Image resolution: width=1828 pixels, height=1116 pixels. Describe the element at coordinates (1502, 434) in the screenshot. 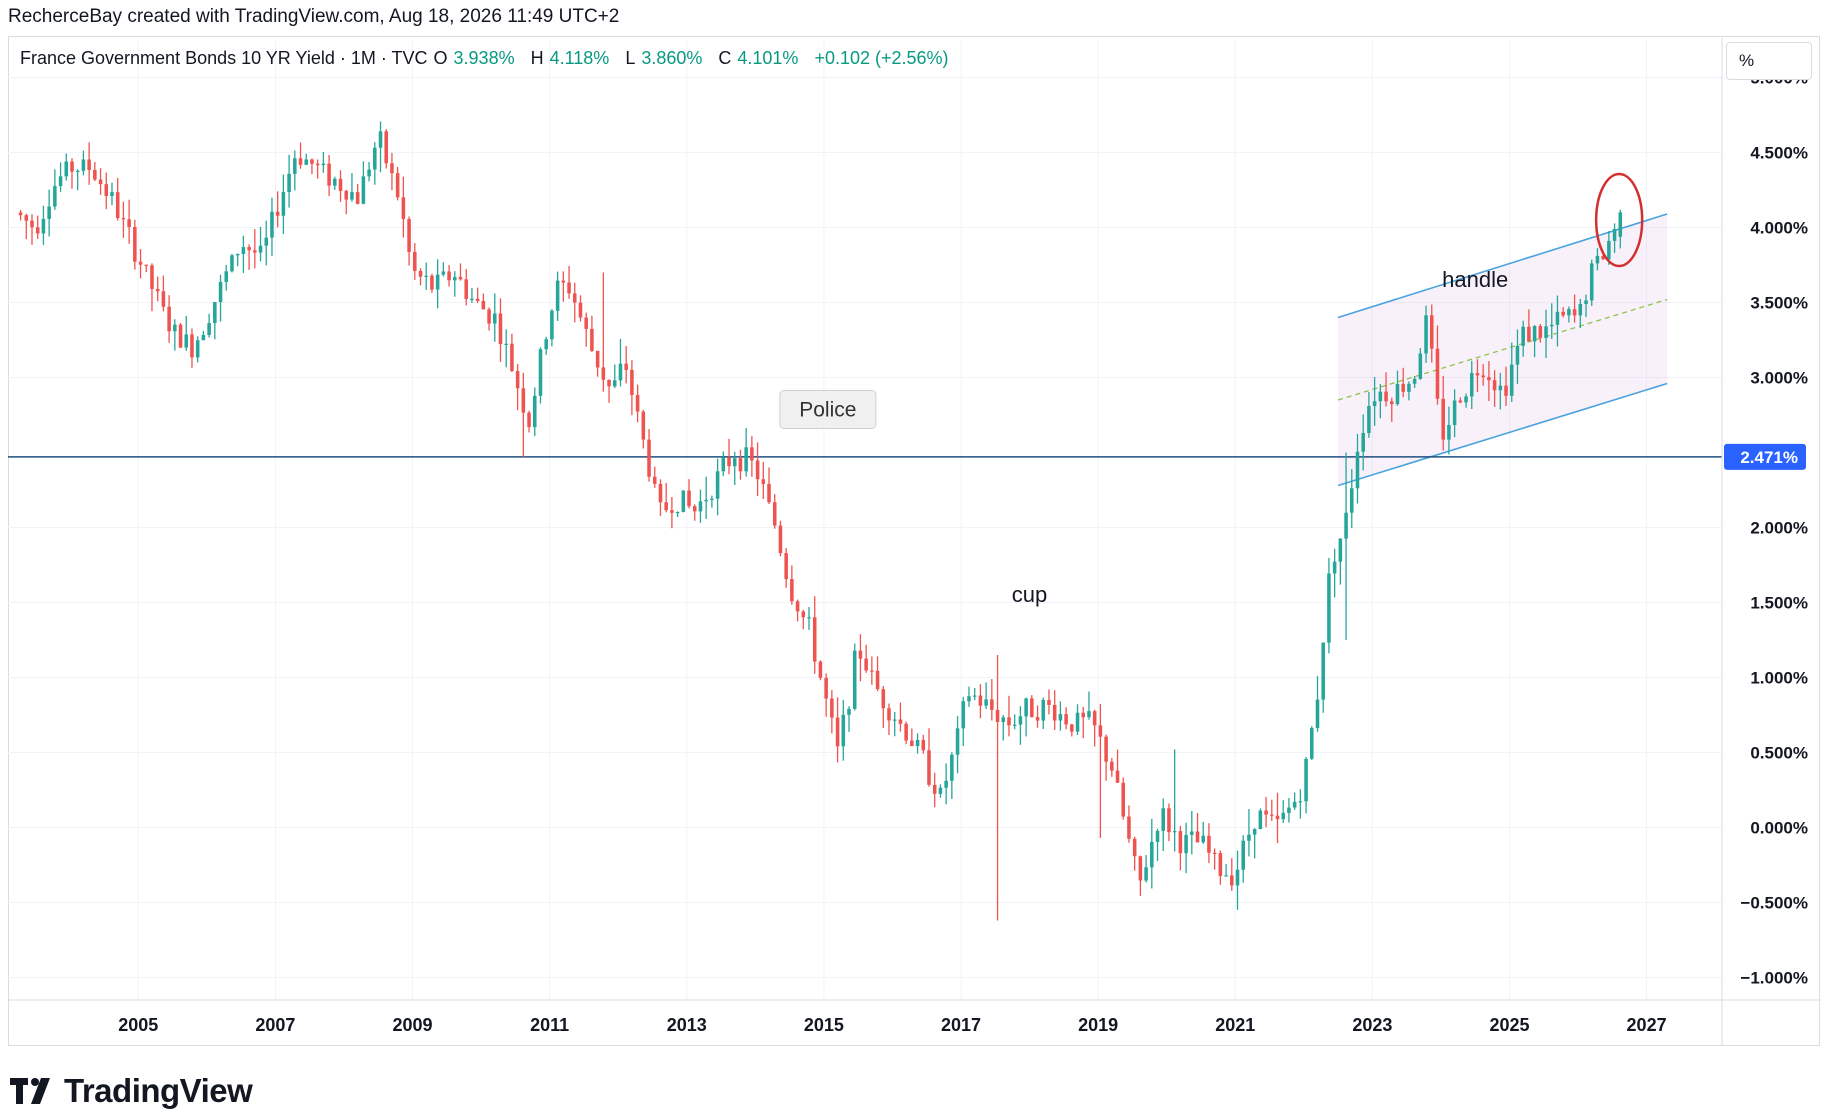

I see `channel-lower-line` at that location.